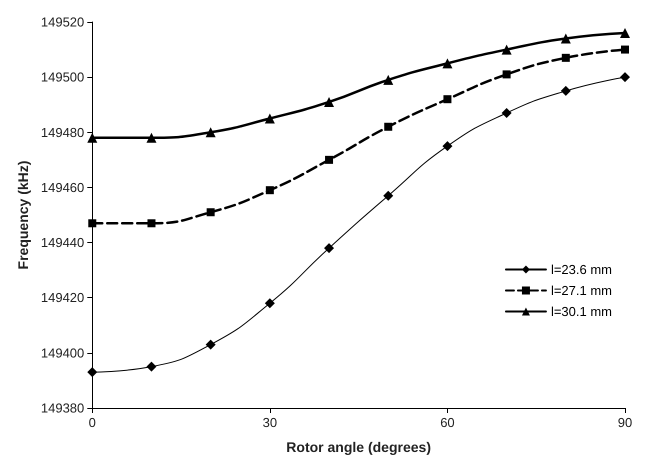 The height and width of the screenshot is (472, 655). I want to click on y-tick-label: 149460, so click(62, 187).